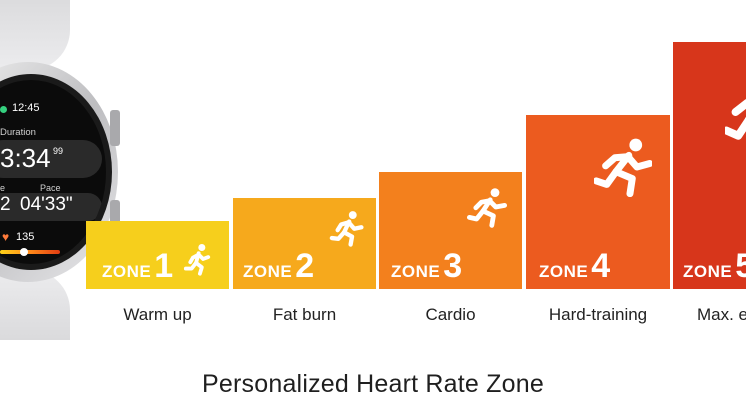  I want to click on duration-value: 3:34, so click(25, 158).